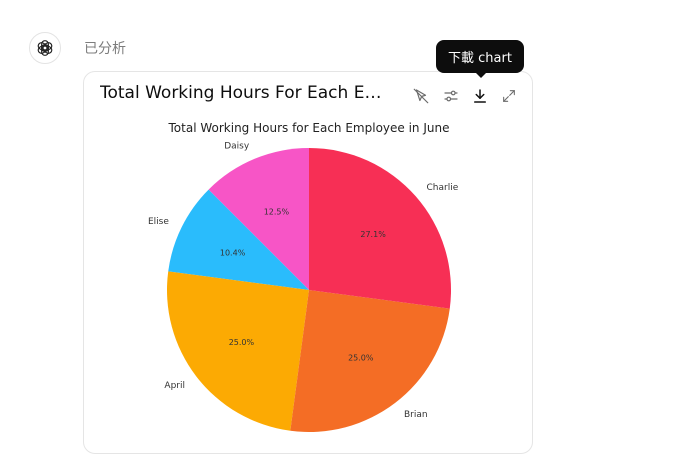 This screenshot has height=463, width=694. I want to click on pie-slice-elise, so click(238, 239).